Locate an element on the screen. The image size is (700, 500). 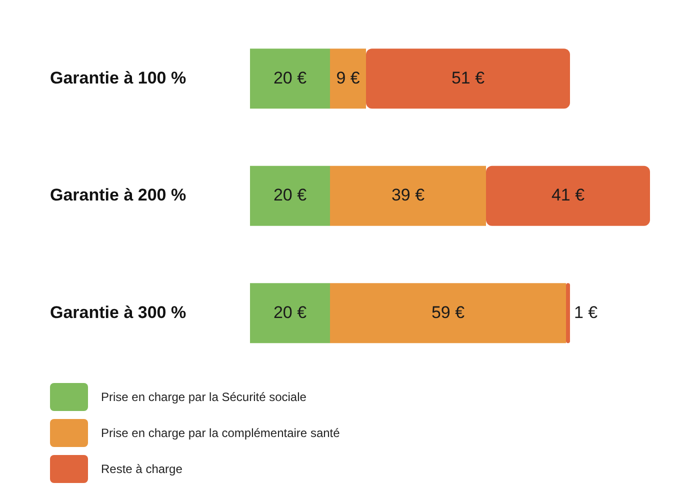
legend-label: Prise en charge par la complémentaire santé is located at coordinates (220, 433).